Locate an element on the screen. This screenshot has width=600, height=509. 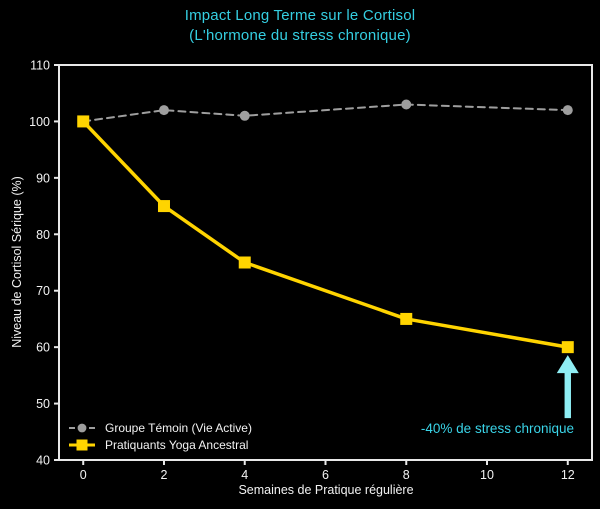
y-tick-label: 110 is located at coordinates (40, 66).